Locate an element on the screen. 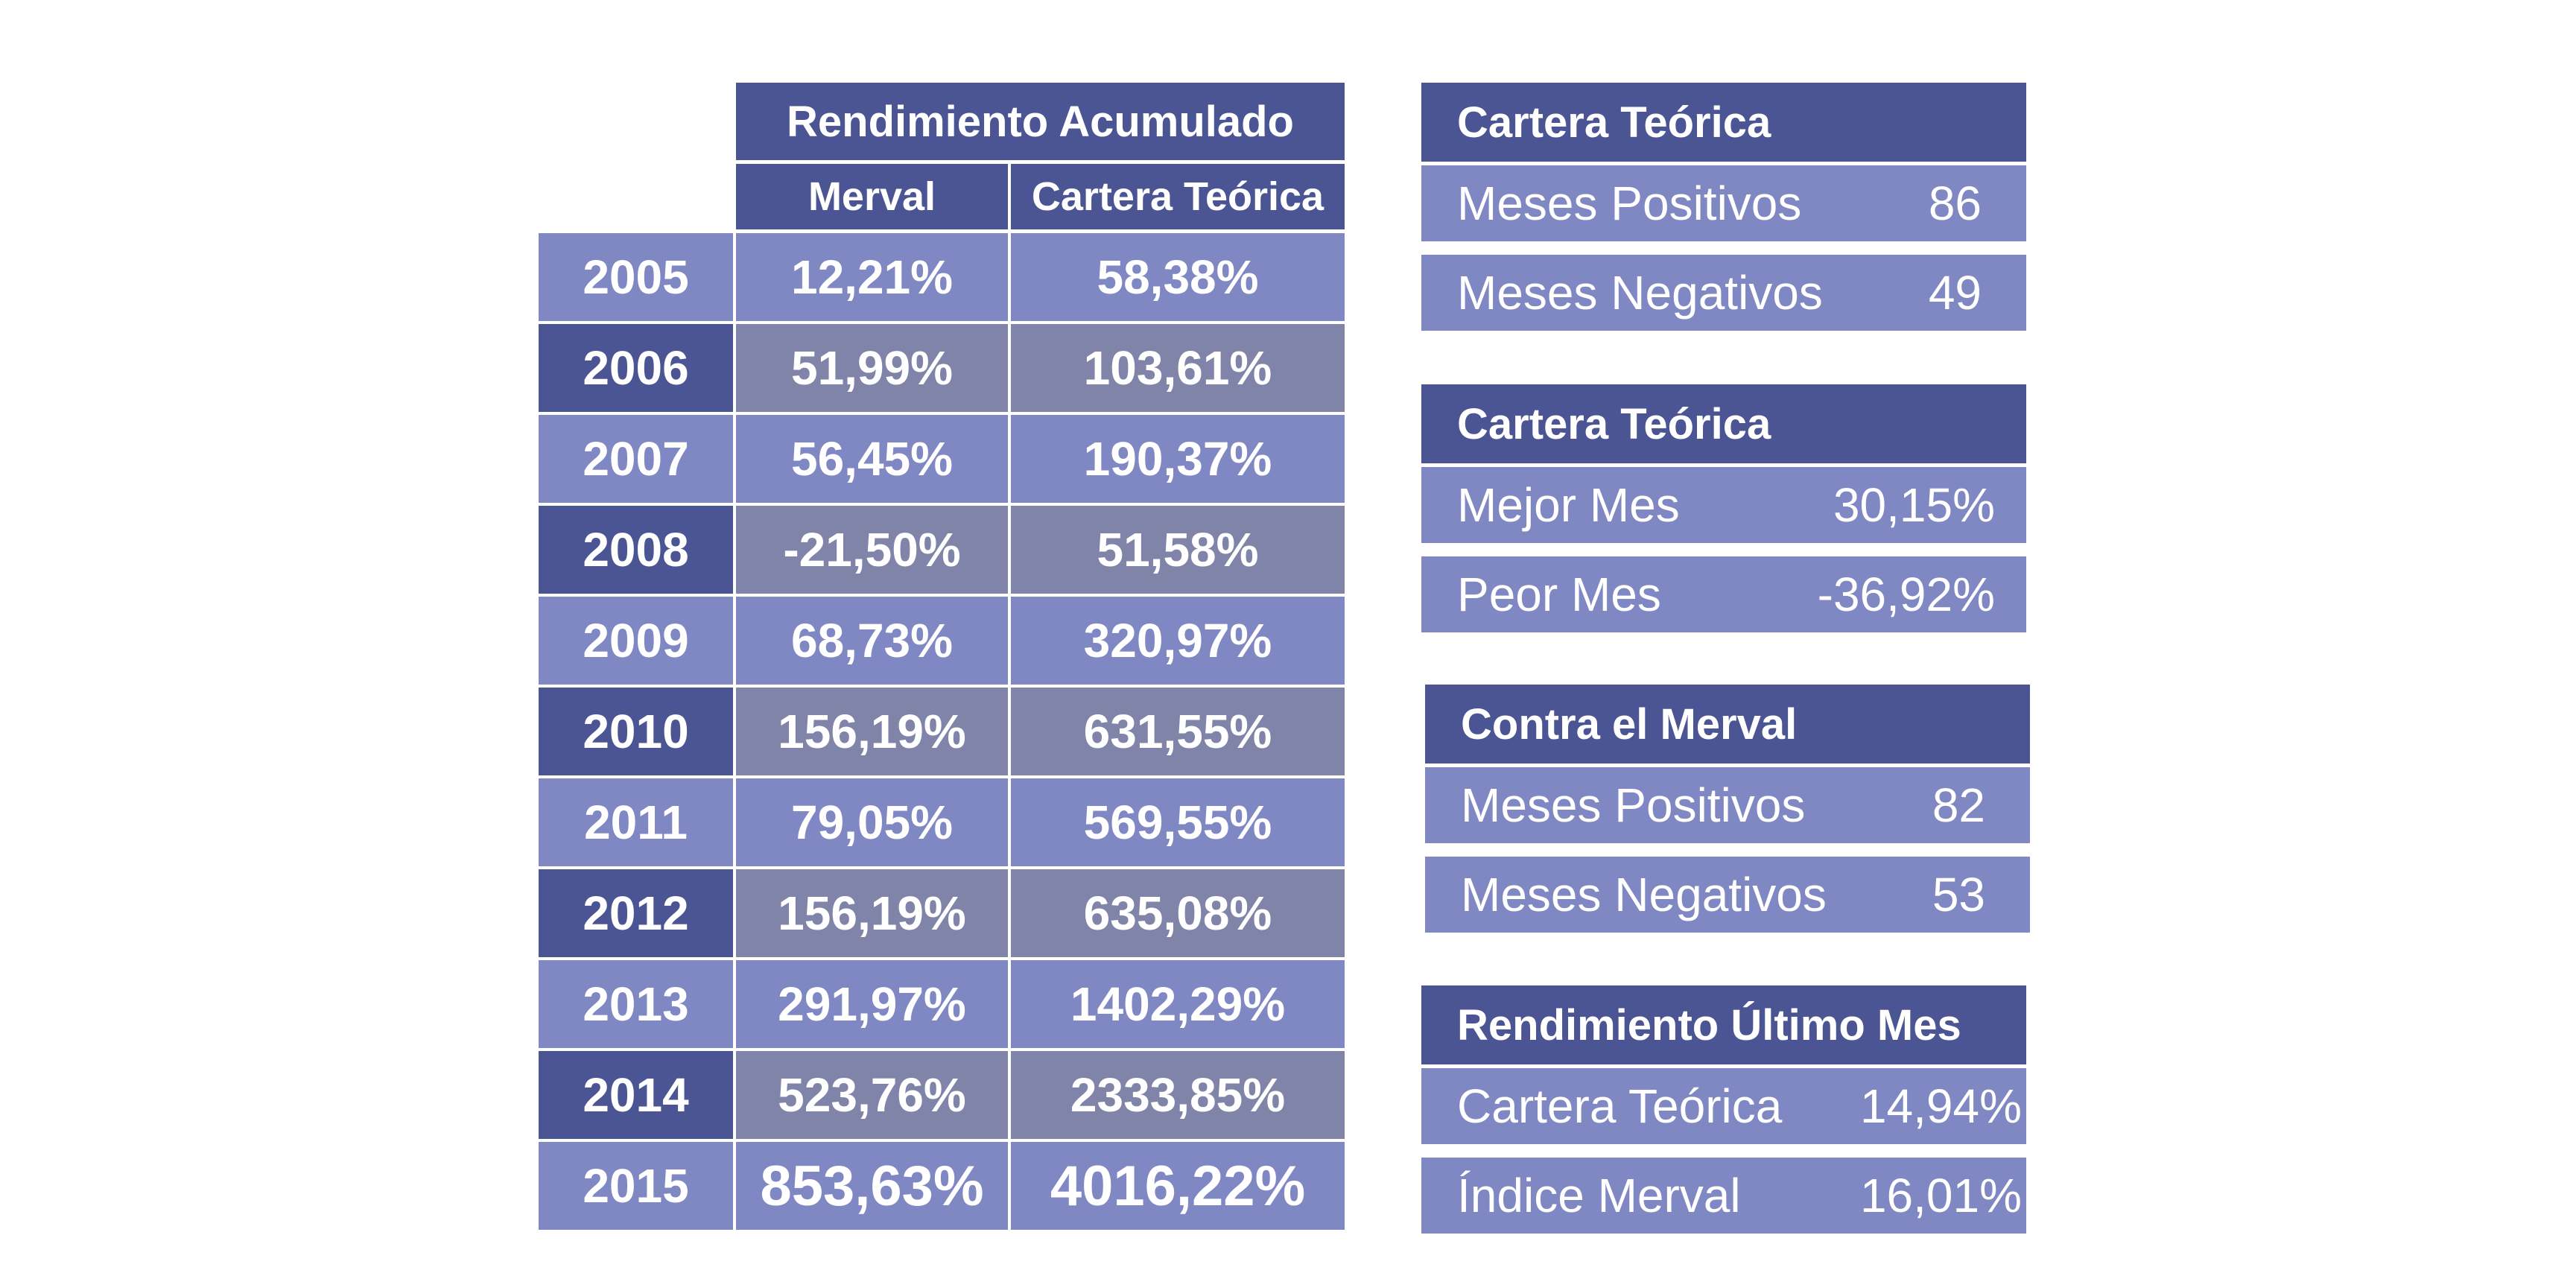  year-cell: 2006 is located at coordinates (636, 368).